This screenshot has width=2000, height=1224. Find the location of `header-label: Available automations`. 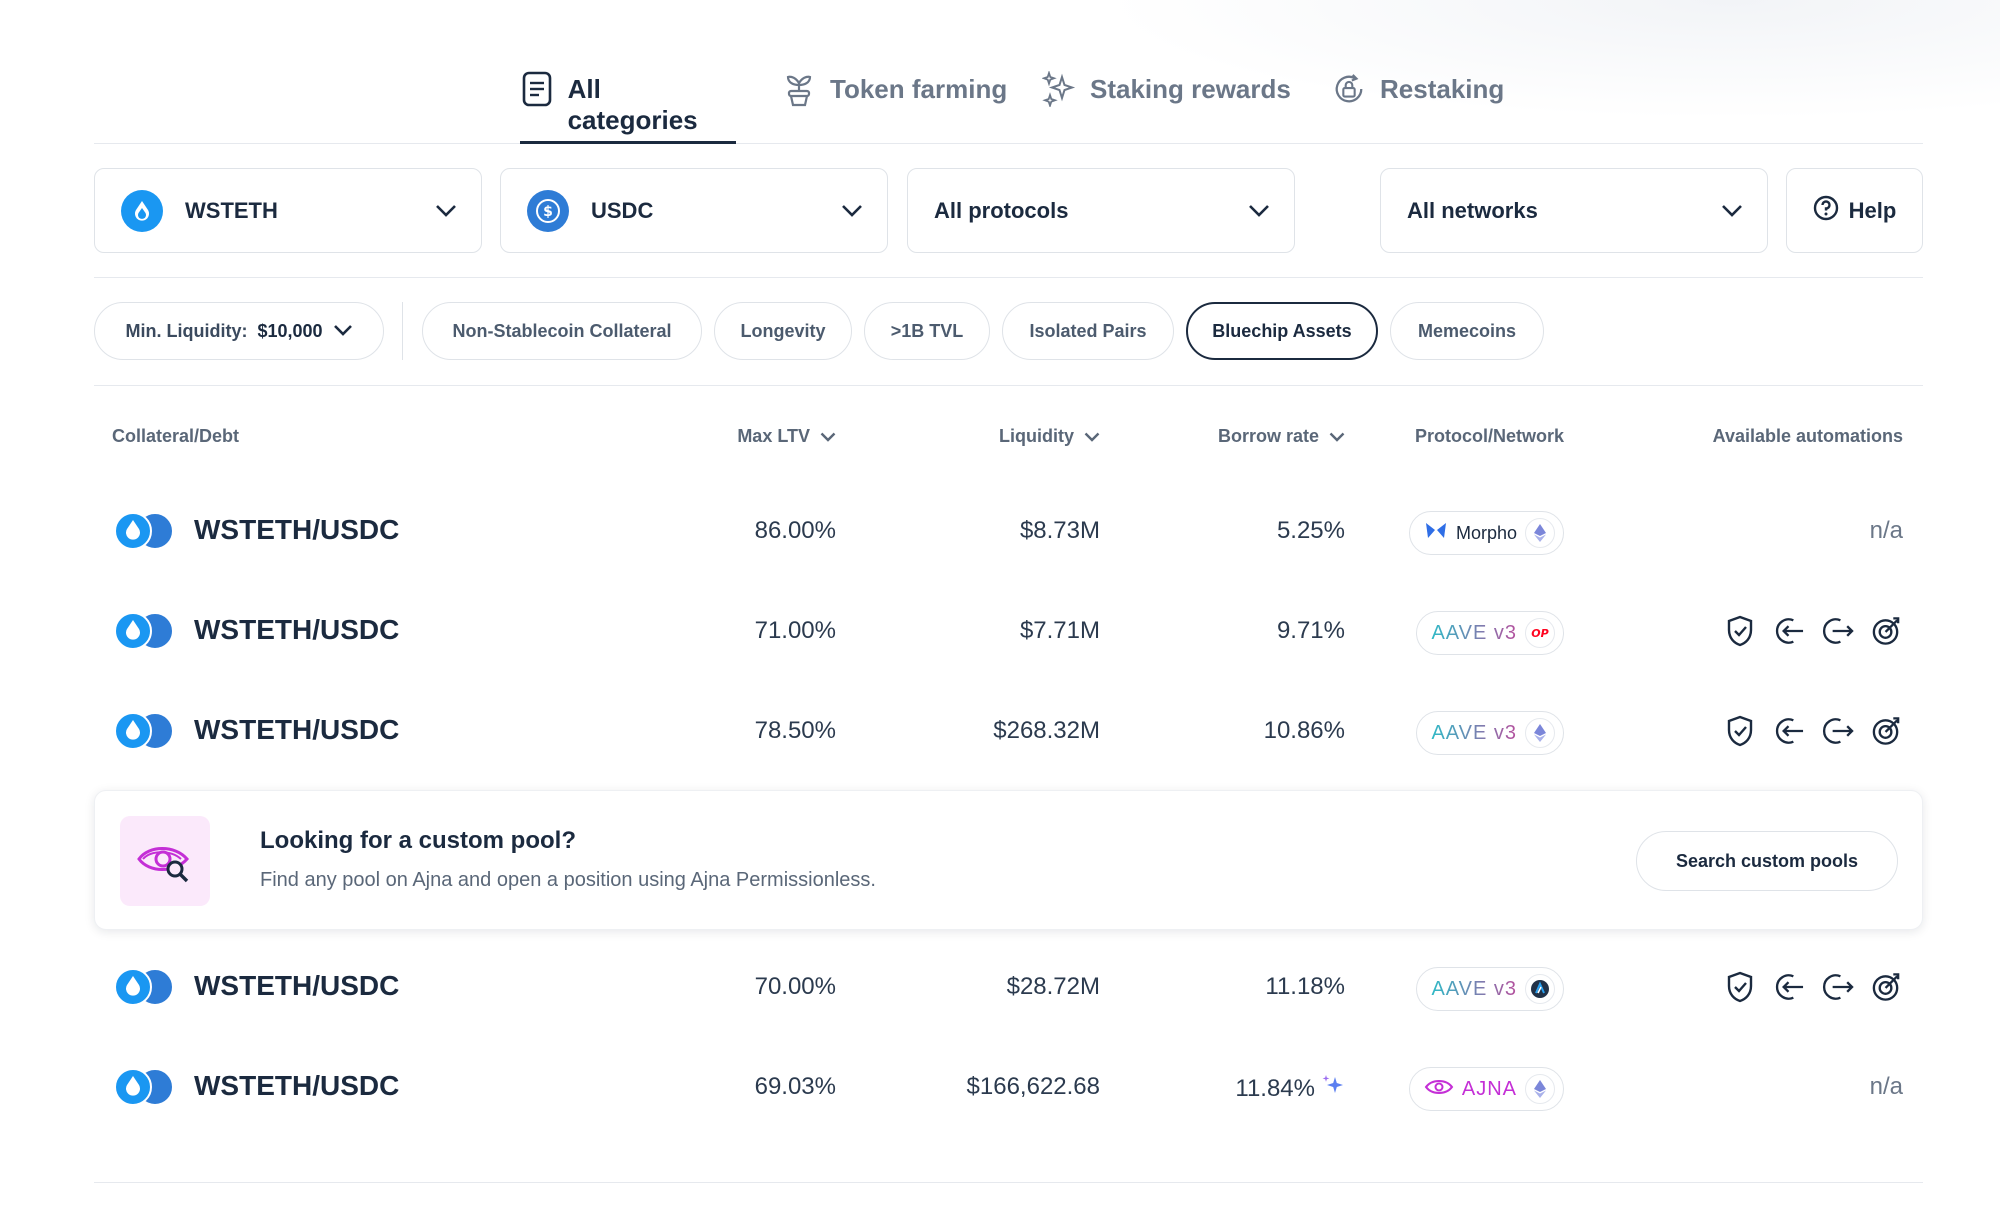

header-label: Available automations is located at coordinates (1807, 436).